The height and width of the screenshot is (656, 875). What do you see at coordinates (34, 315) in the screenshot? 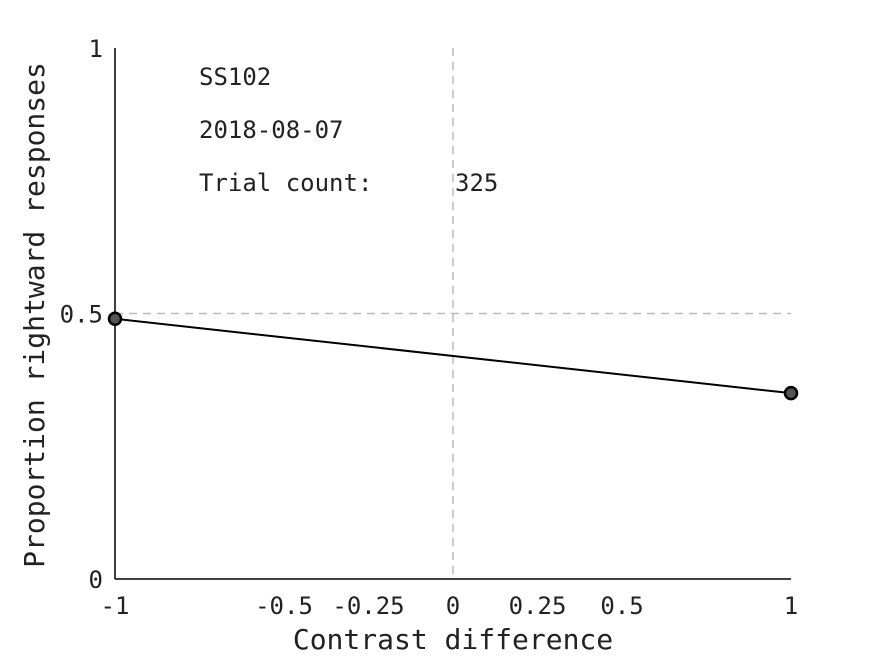
I see `y-axis-label: Proportion rightward responses` at bounding box center [34, 315].